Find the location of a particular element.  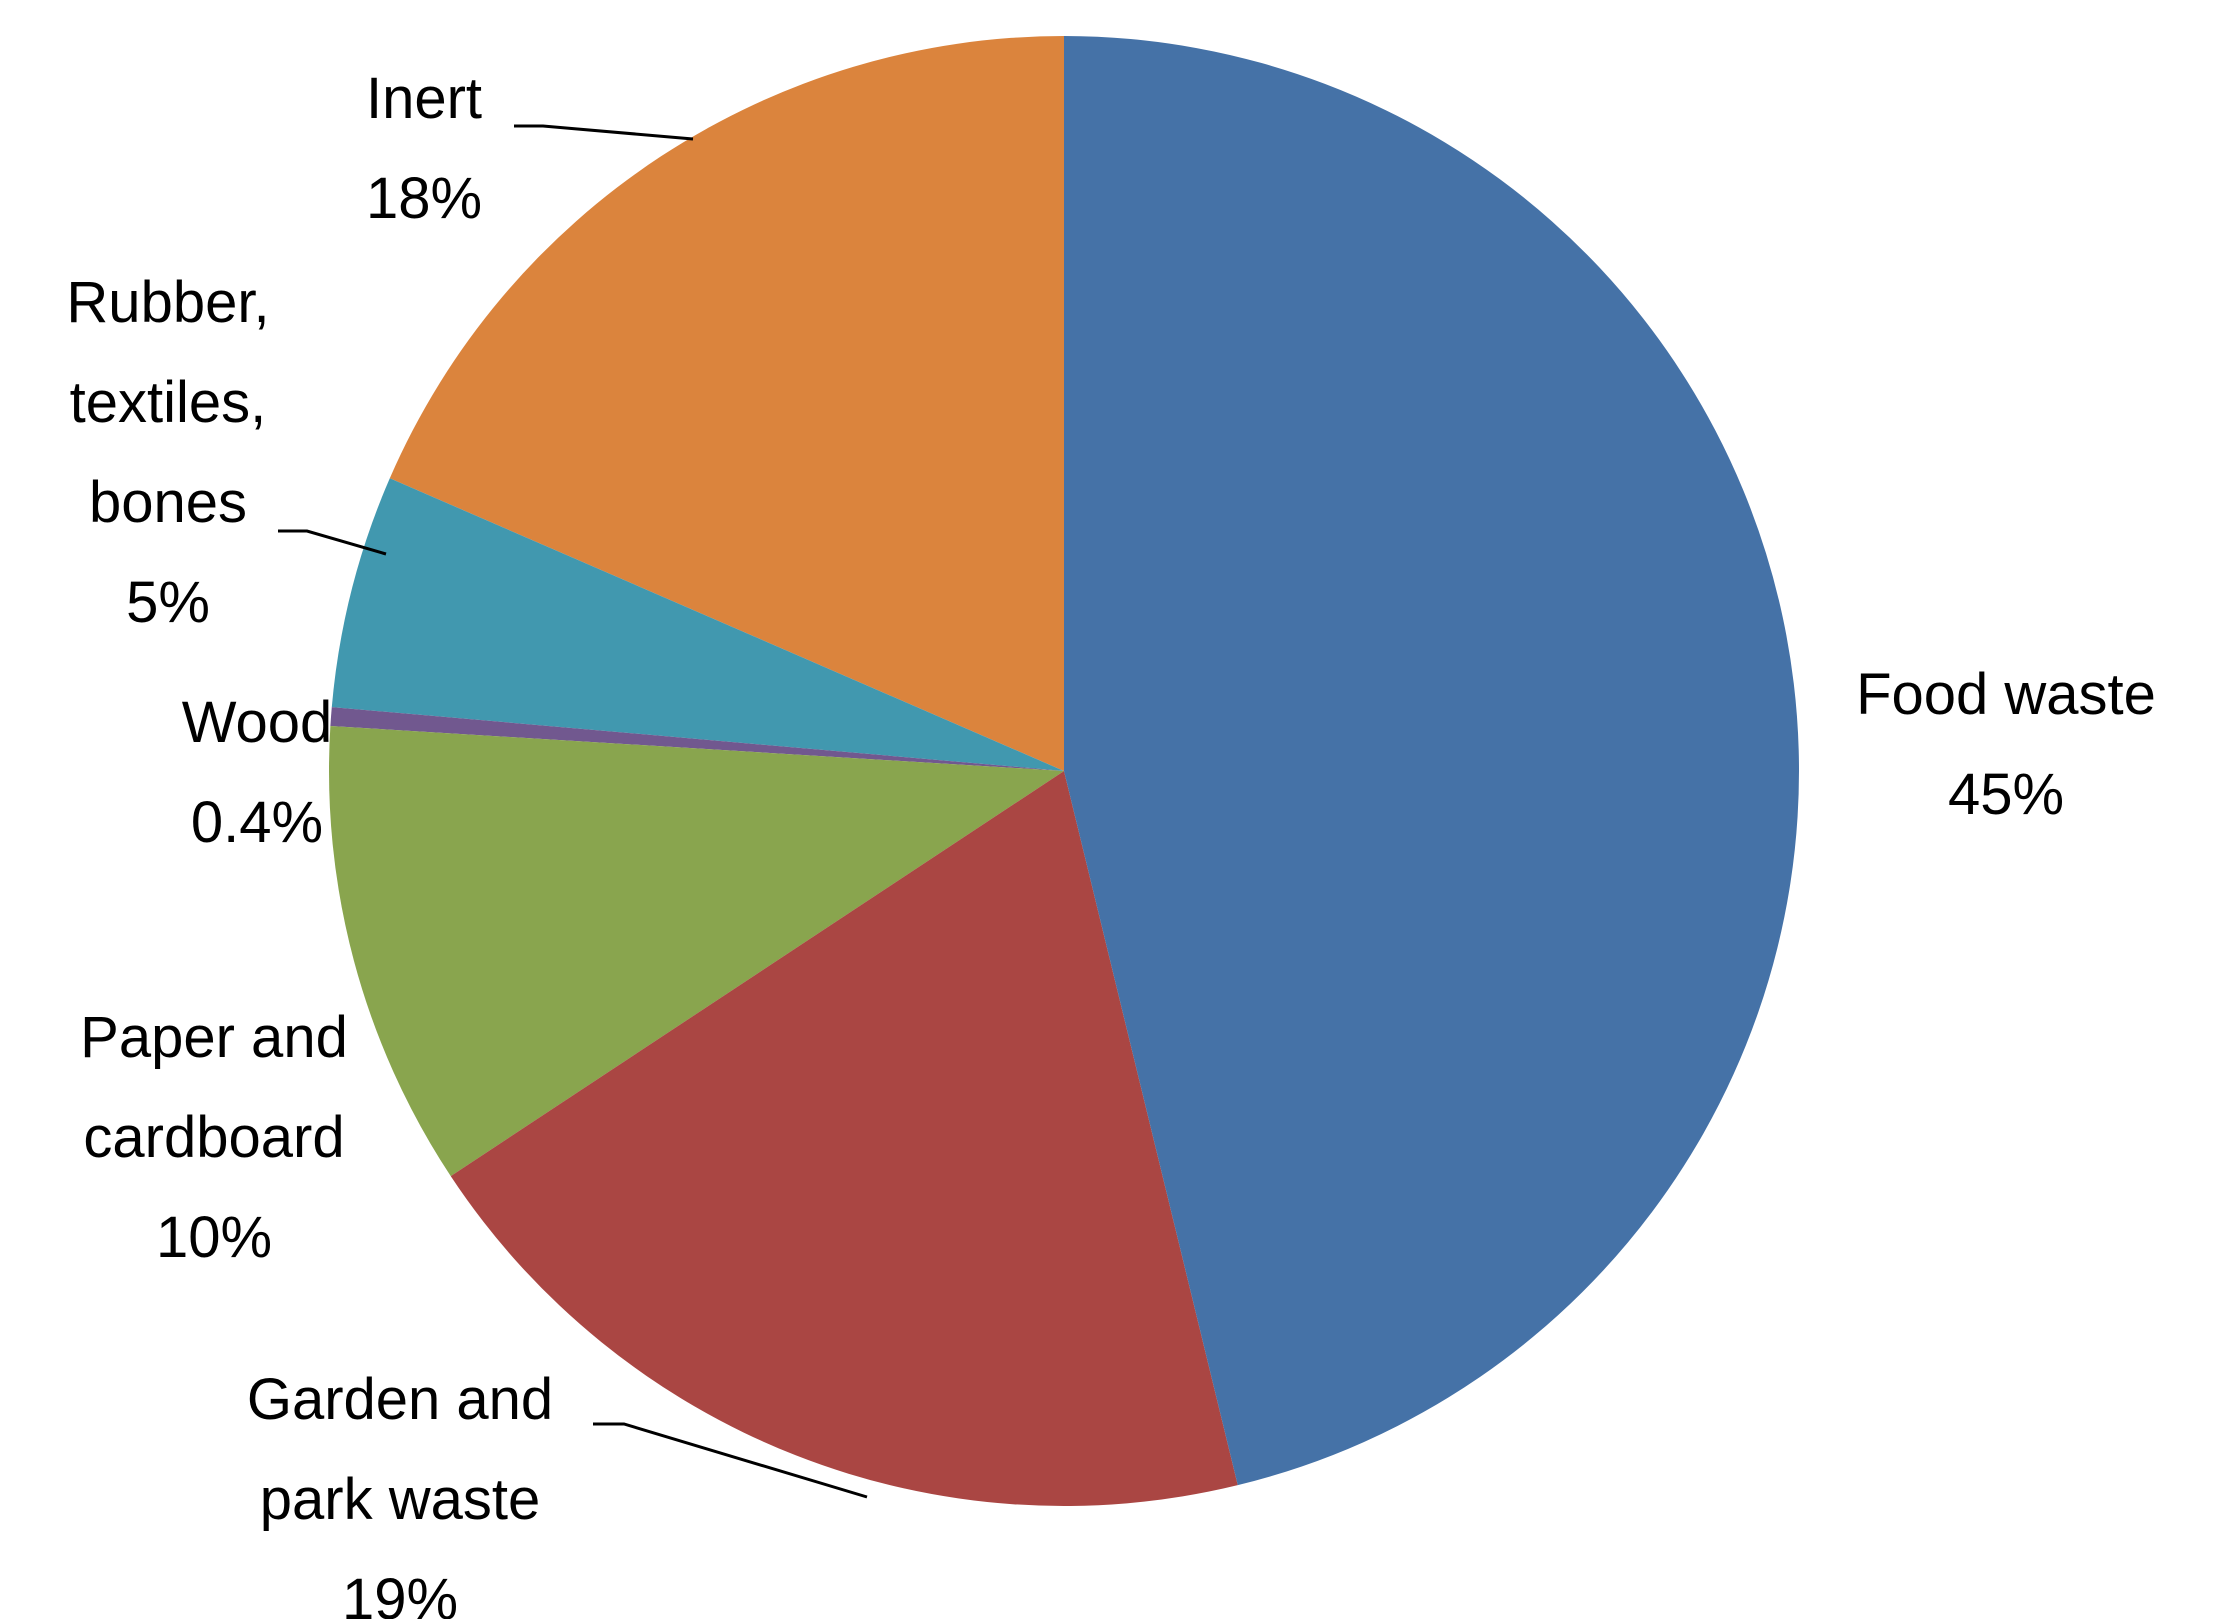

category-label: Paper and cardboard is located at coordinates (214, 1087).